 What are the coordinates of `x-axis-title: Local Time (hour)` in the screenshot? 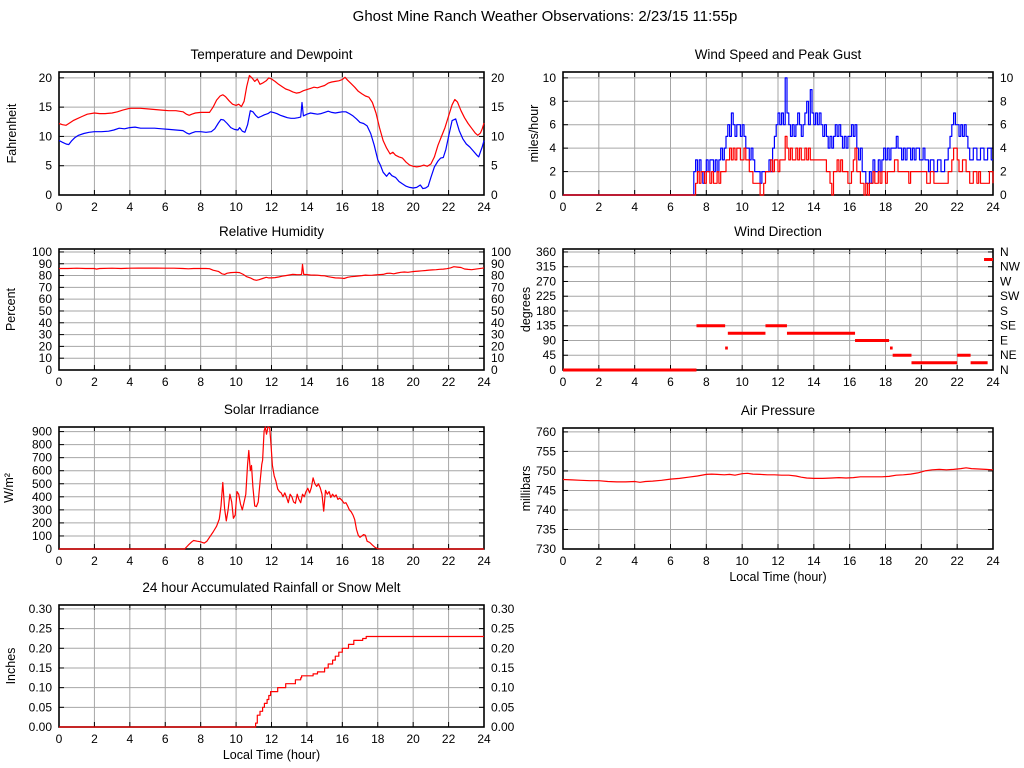 It's located at (777, 577).